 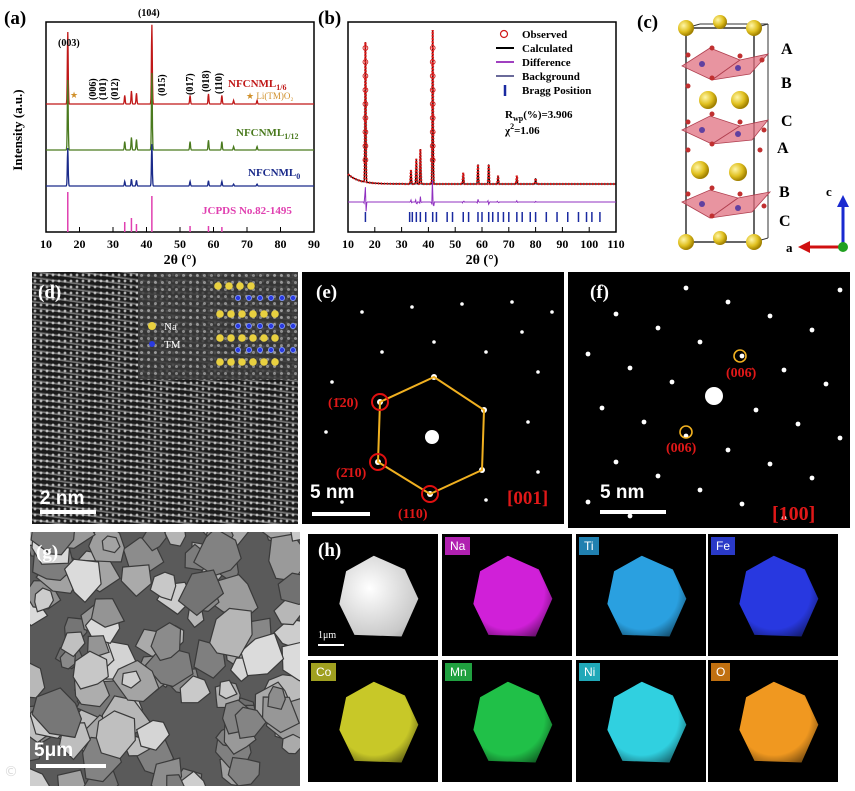 I want to click on layer-label: B, so click(x=786, y=83).